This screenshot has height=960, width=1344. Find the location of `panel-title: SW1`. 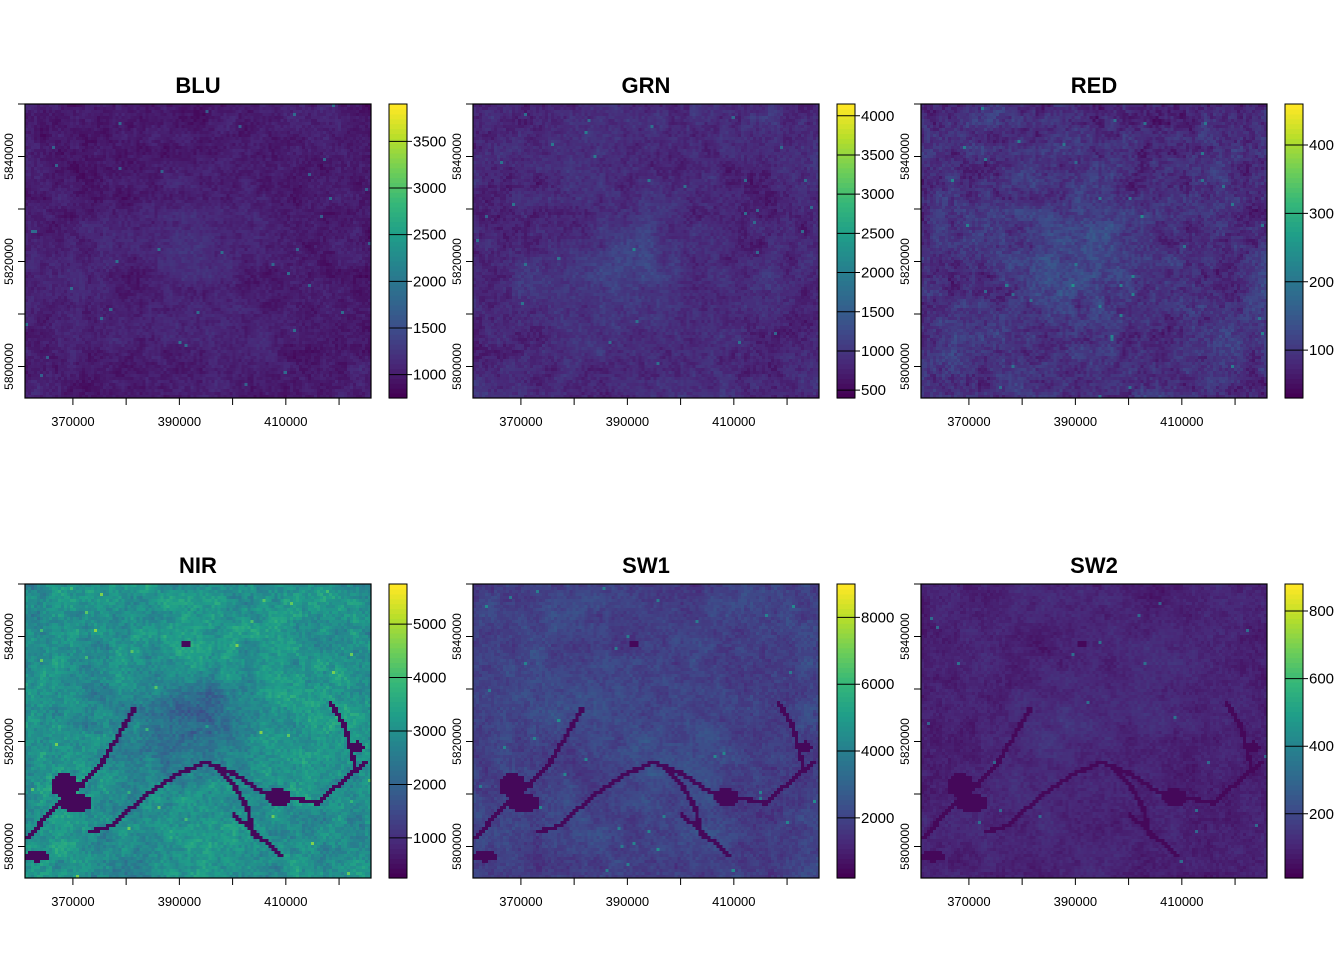

panel-title: SW1 is located at coordinates (646, 565).